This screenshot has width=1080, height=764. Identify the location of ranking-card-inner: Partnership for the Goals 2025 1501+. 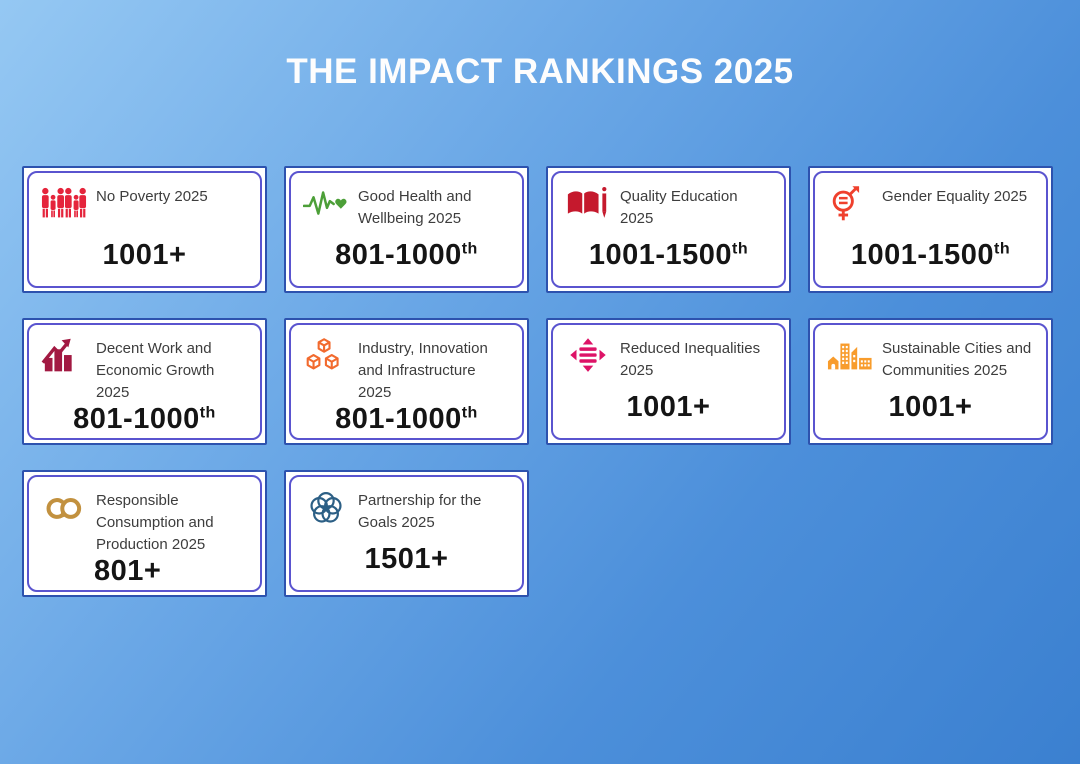
(406, 533).